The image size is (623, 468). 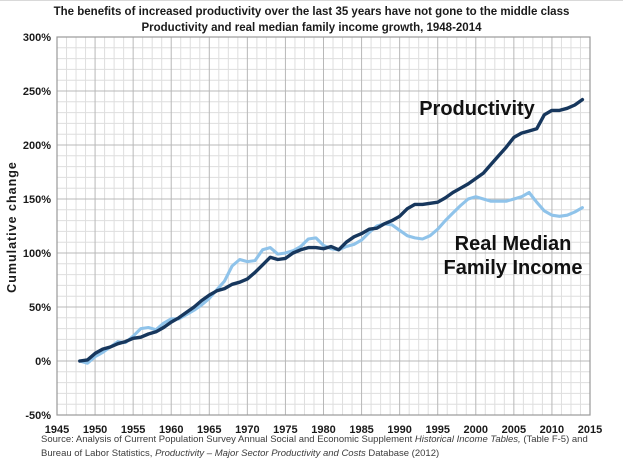 What do you see at coordinates (513, 268) in the screenshot?
I see `income-series-label-line2: Family Income` at bounding box center [513, 268].